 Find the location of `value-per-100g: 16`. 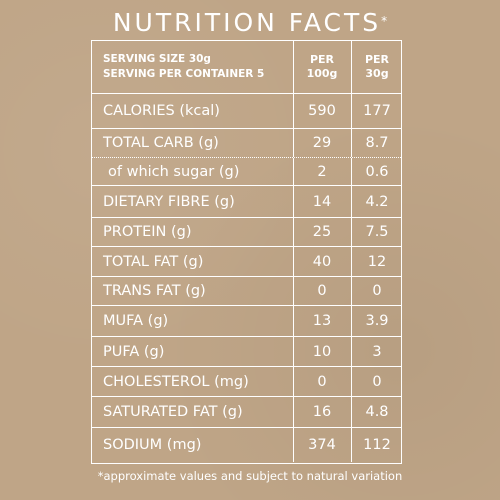

value-per-100g: 16 is located at coordinates (322, 412).